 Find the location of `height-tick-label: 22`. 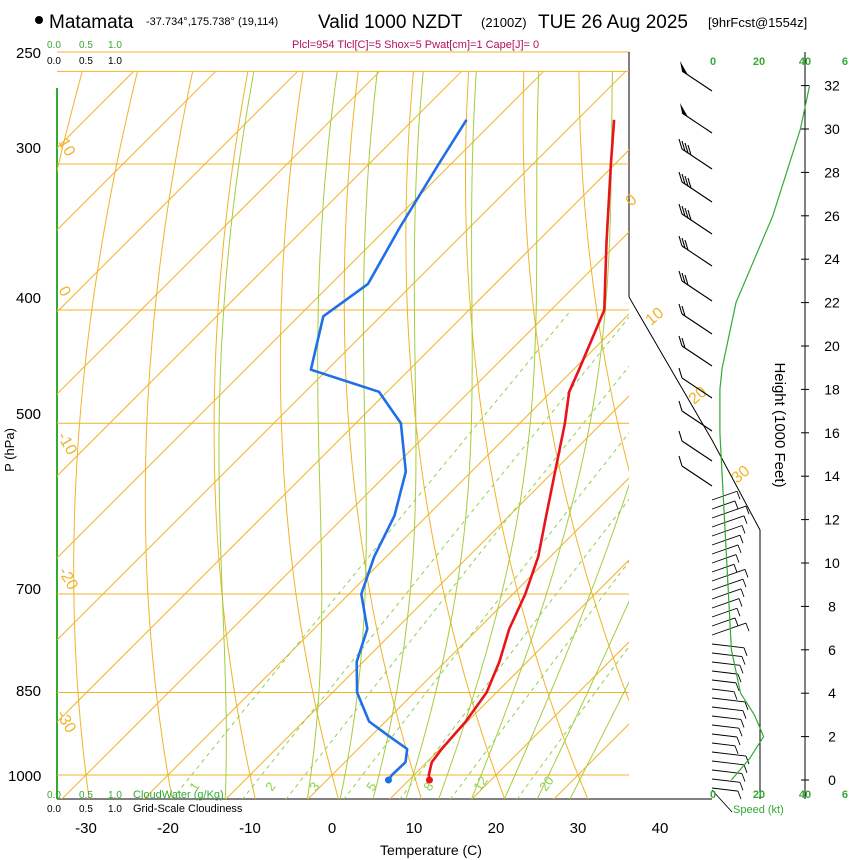

height-tick-label: 22 is located at coordinates (832, 303).